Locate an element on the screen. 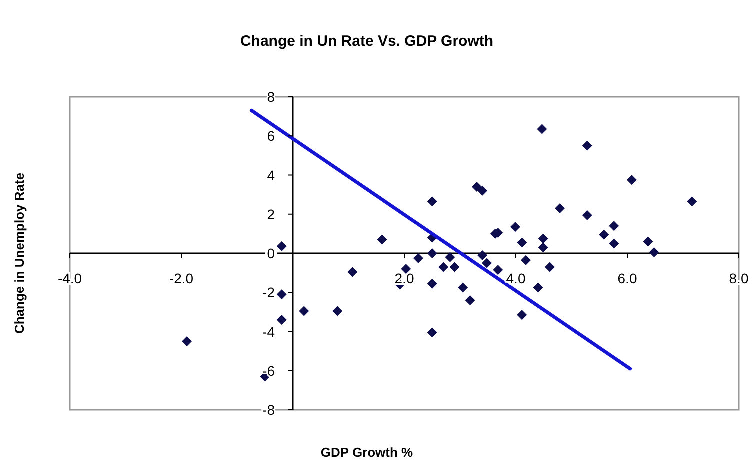 This screenshot has height=466, width=754. x-tick-label: -4.0 is located at coordinates (70, 278).